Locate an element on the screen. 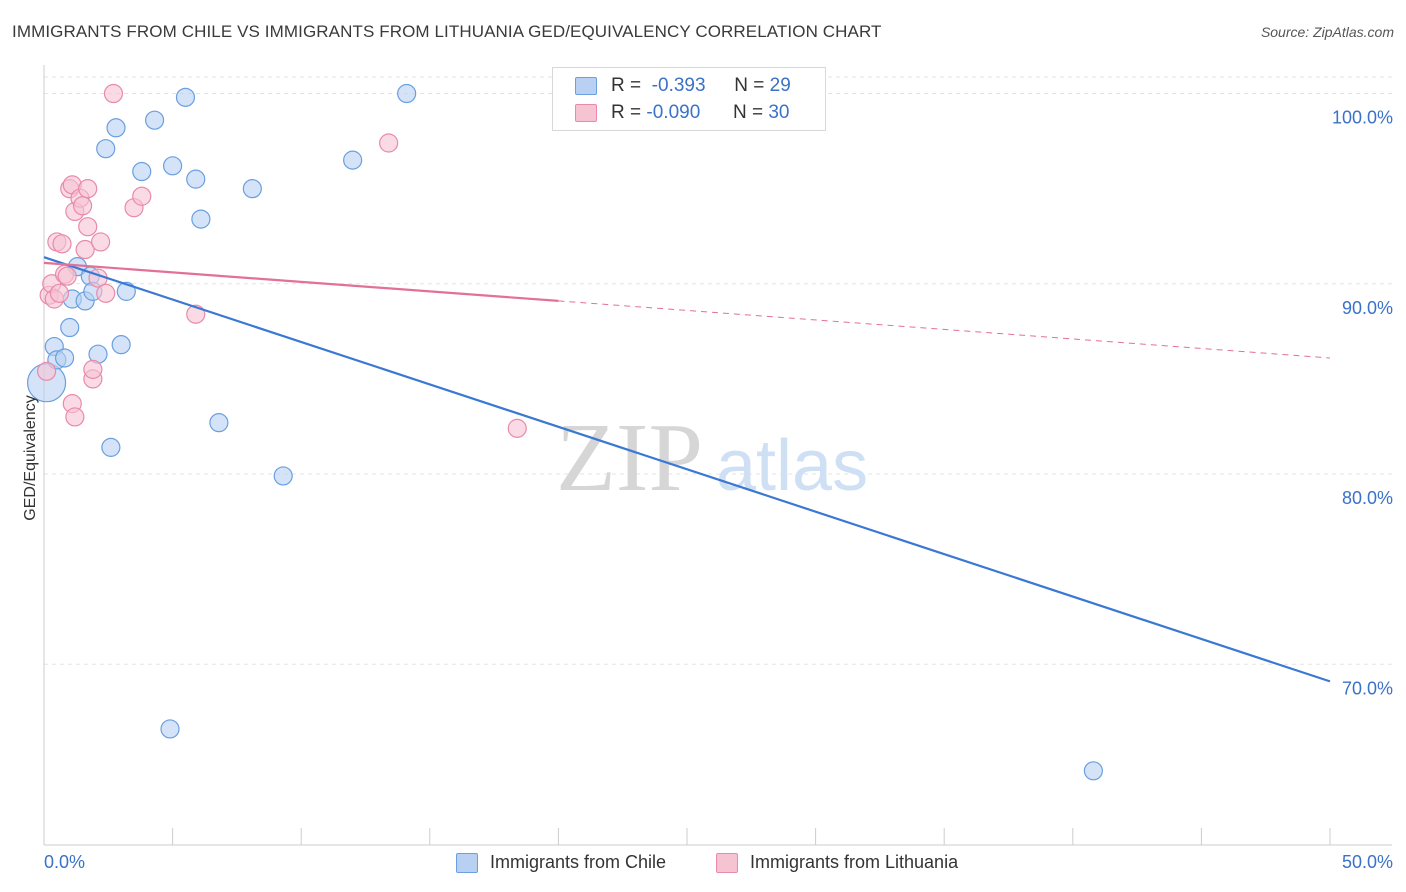  watermark-zip: ZIP is located at coordinates (629, 458).